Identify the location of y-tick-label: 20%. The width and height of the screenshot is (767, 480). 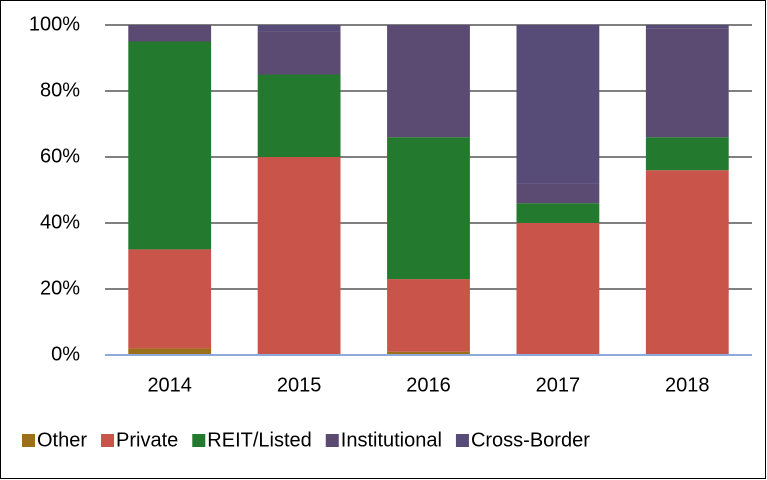
(60, 288).